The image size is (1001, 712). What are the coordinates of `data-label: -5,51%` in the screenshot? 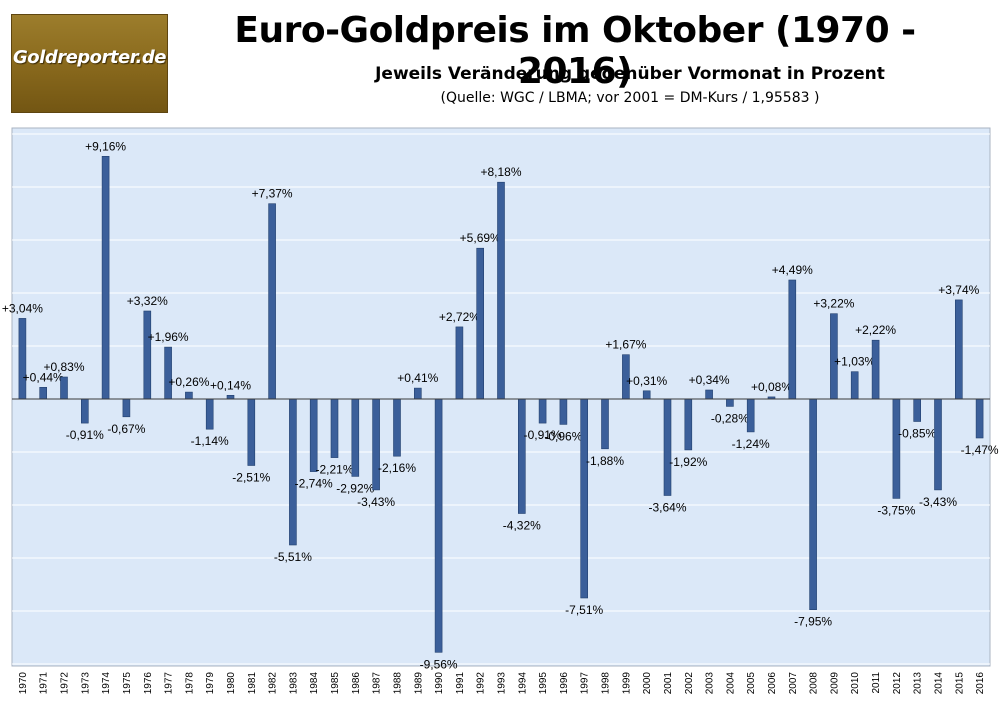 It's located at (293, 557).